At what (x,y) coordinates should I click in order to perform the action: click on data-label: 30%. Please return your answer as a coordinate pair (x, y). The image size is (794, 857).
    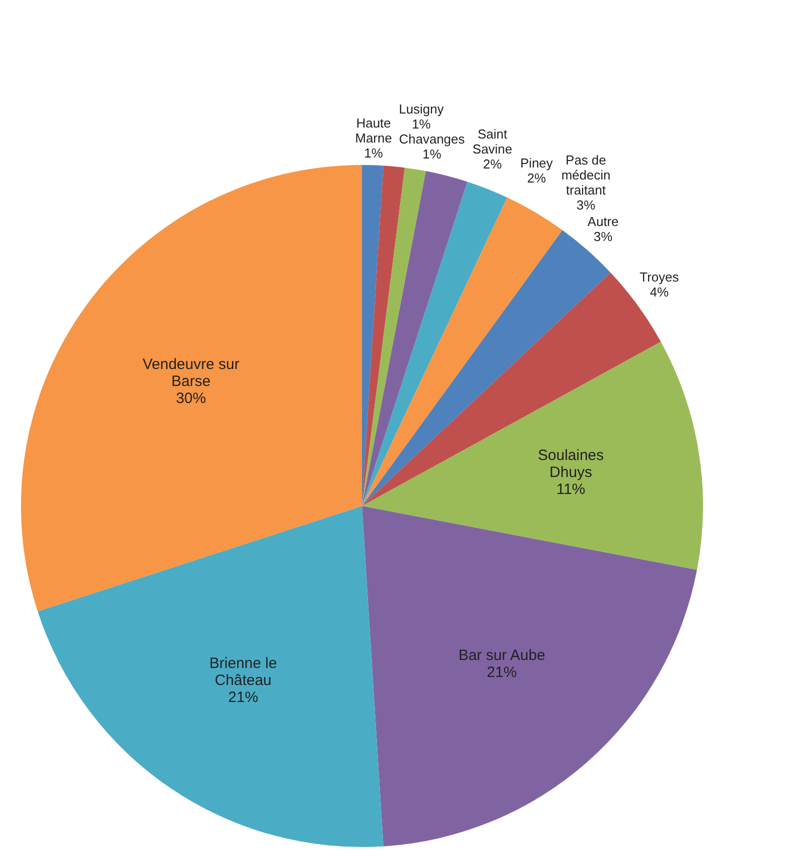
    Looking at the image, I should click on (191, 398).